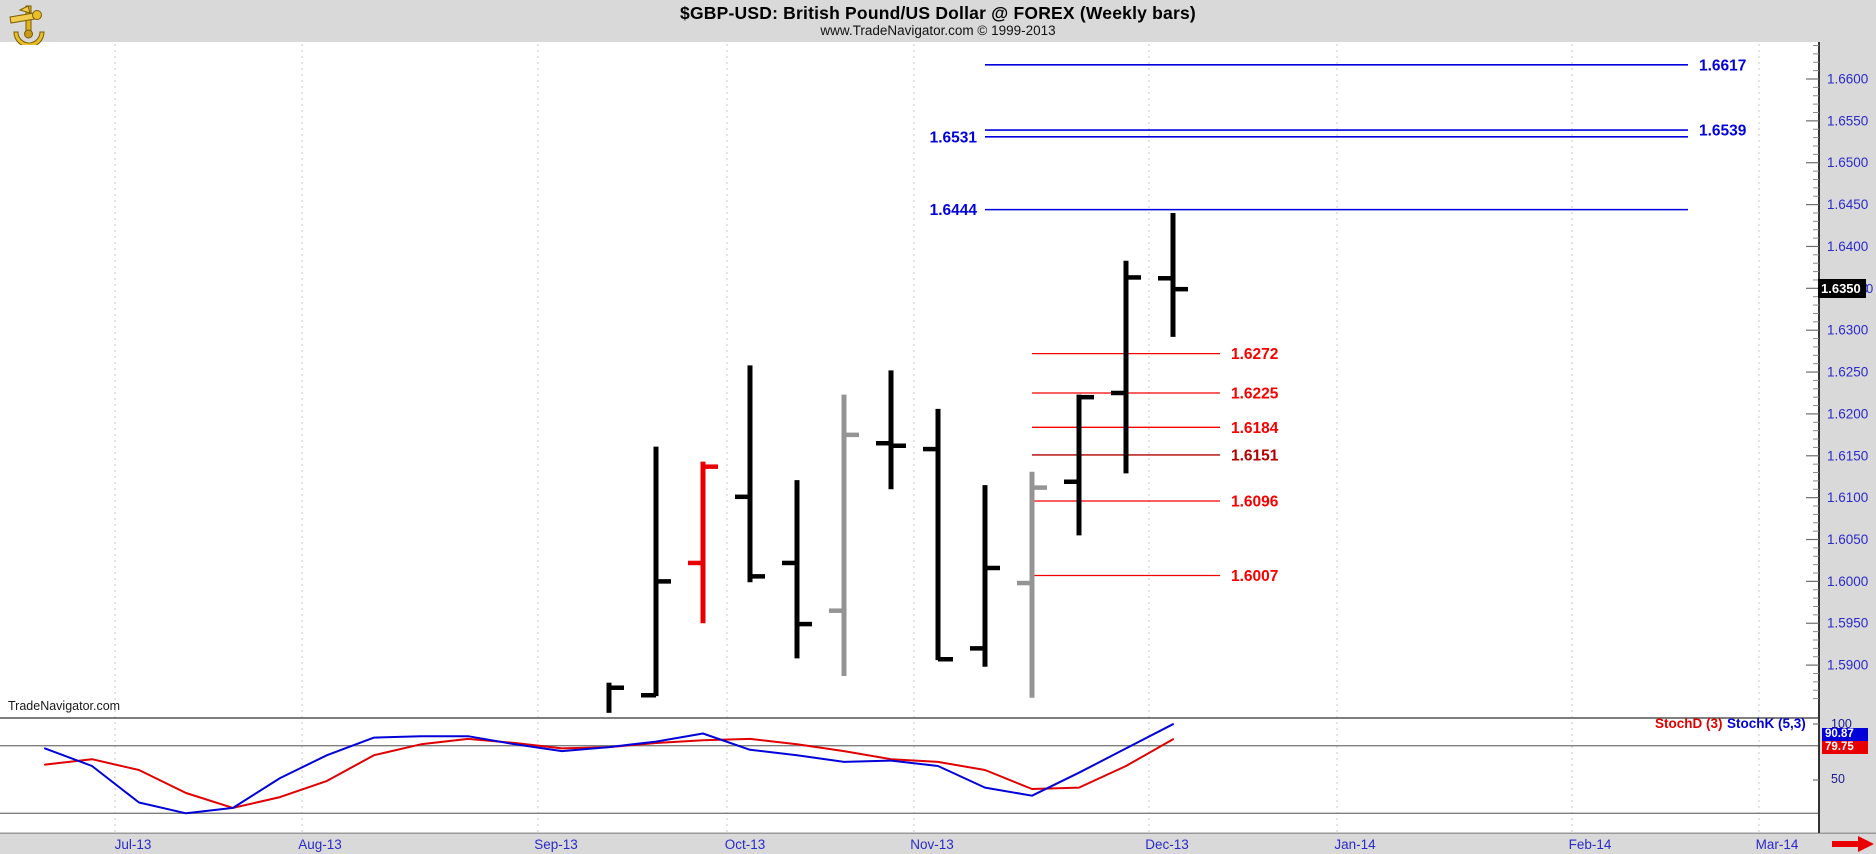 This screenshot has width=1876, height=854. I want to click on date-label: Aug-13, so click(320, 844).